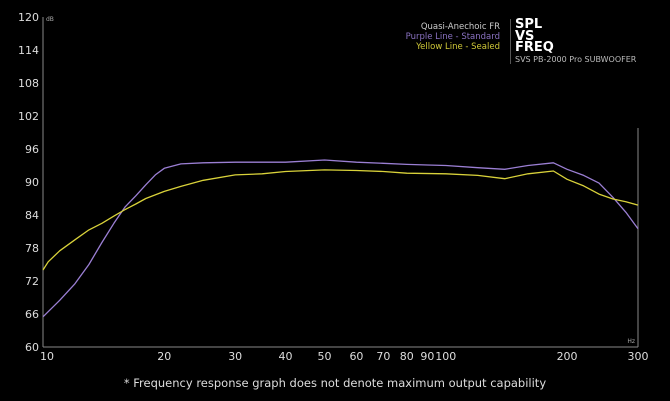 The width and height of the screenshot is (670, 401). What do you see at coordinates (286, 356) in the screenshot?
I see `x-tick-label: 40` at bounding box center [286, 356].